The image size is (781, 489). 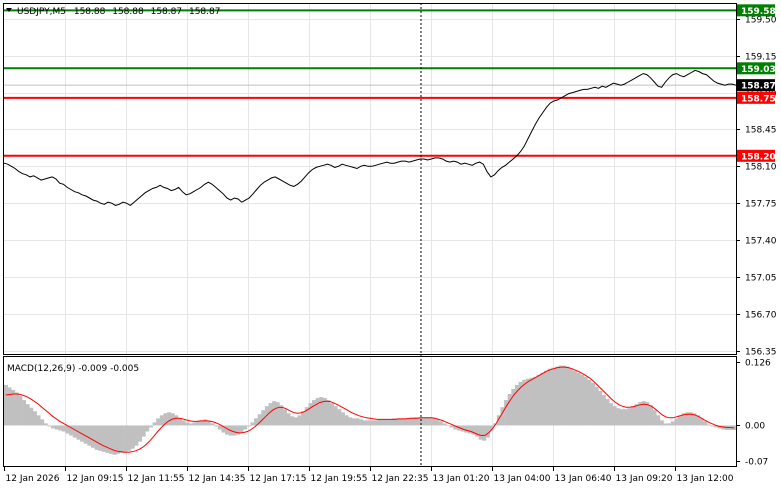 I want to click on time-tick-label: 13 Jan 06:40, so click(x=583, y=479).